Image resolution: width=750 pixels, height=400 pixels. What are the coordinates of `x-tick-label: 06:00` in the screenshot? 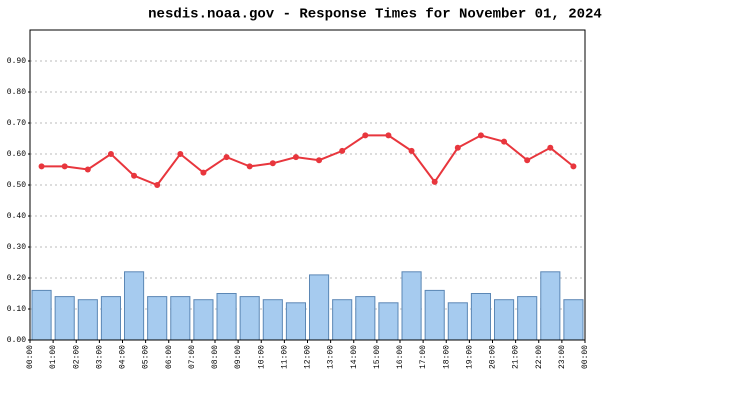 It's located at (169, 357).